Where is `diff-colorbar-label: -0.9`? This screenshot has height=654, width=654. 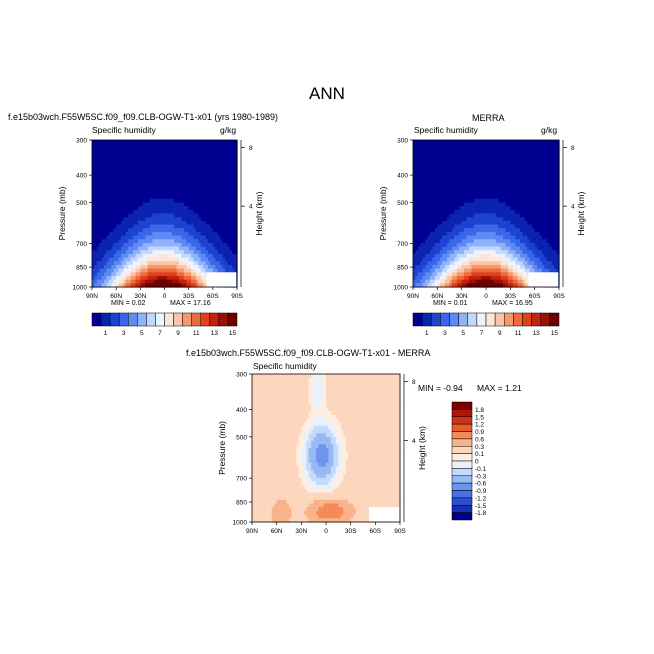 diff-colorbar-label: -0.9 is located at coordinates (481, 491).